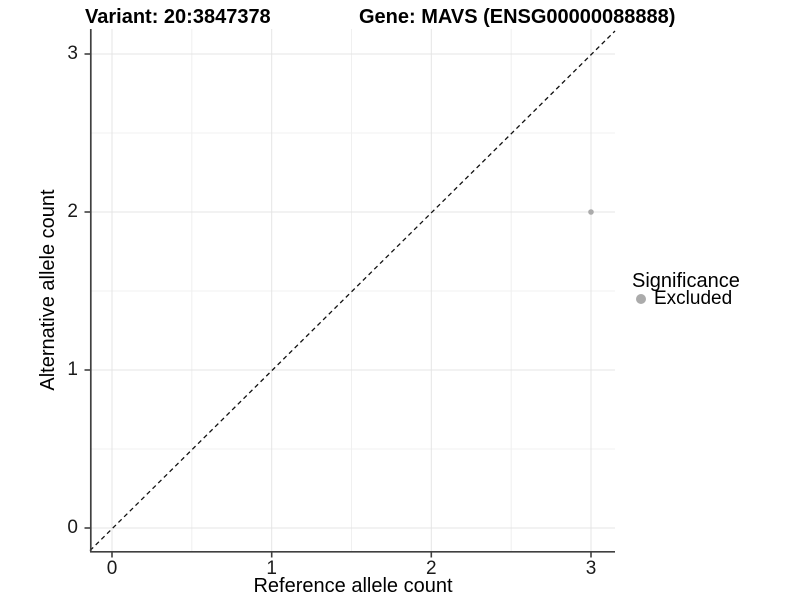 This screenshot has height=600, width=800. I want to click on x-tick-label-2: 2, so click(431, 568).